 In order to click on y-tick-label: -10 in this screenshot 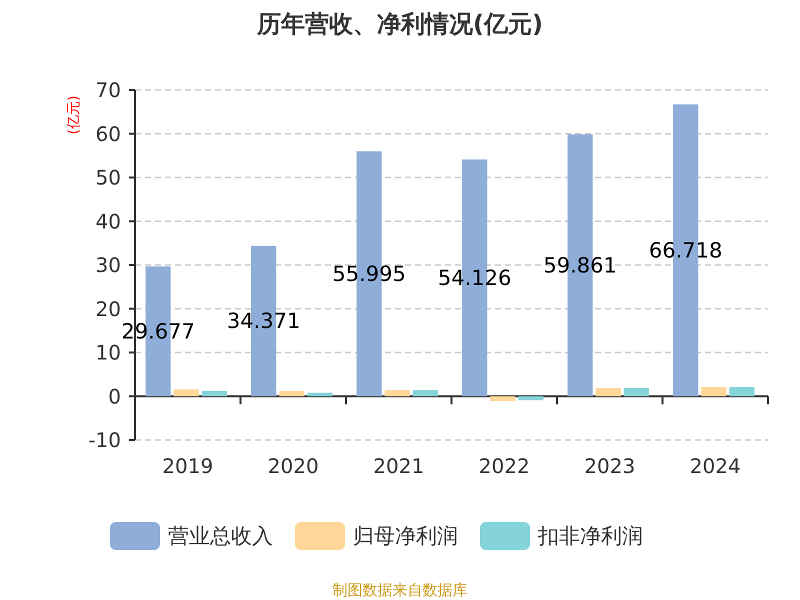, I will do `click(104, 440)`.